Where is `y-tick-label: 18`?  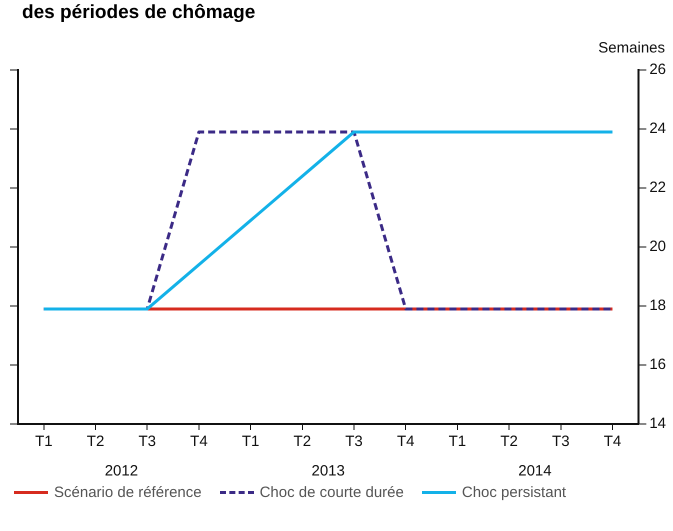 y-tick-label: 18 is located at coordinates (657, 305).